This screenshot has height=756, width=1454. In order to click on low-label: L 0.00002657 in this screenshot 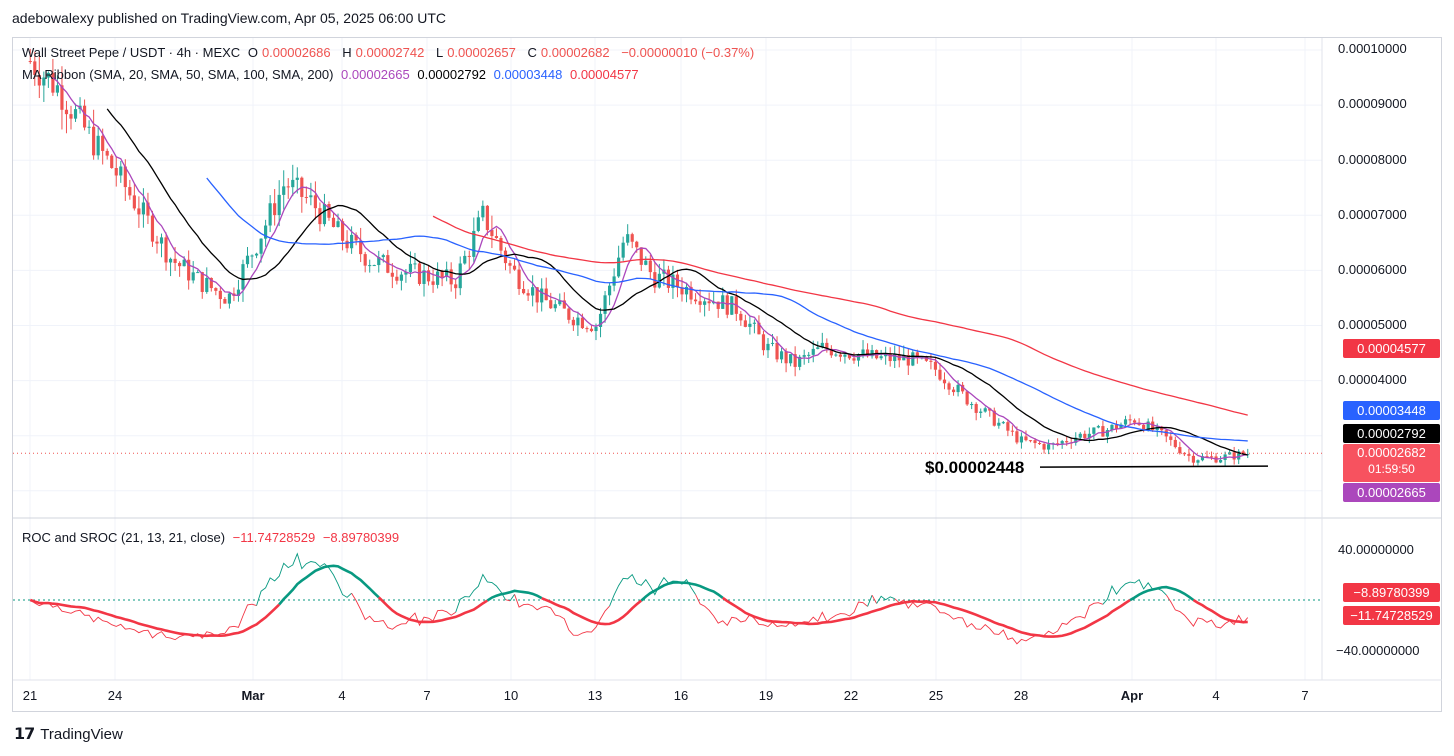, I will do `click(475, 52)`.